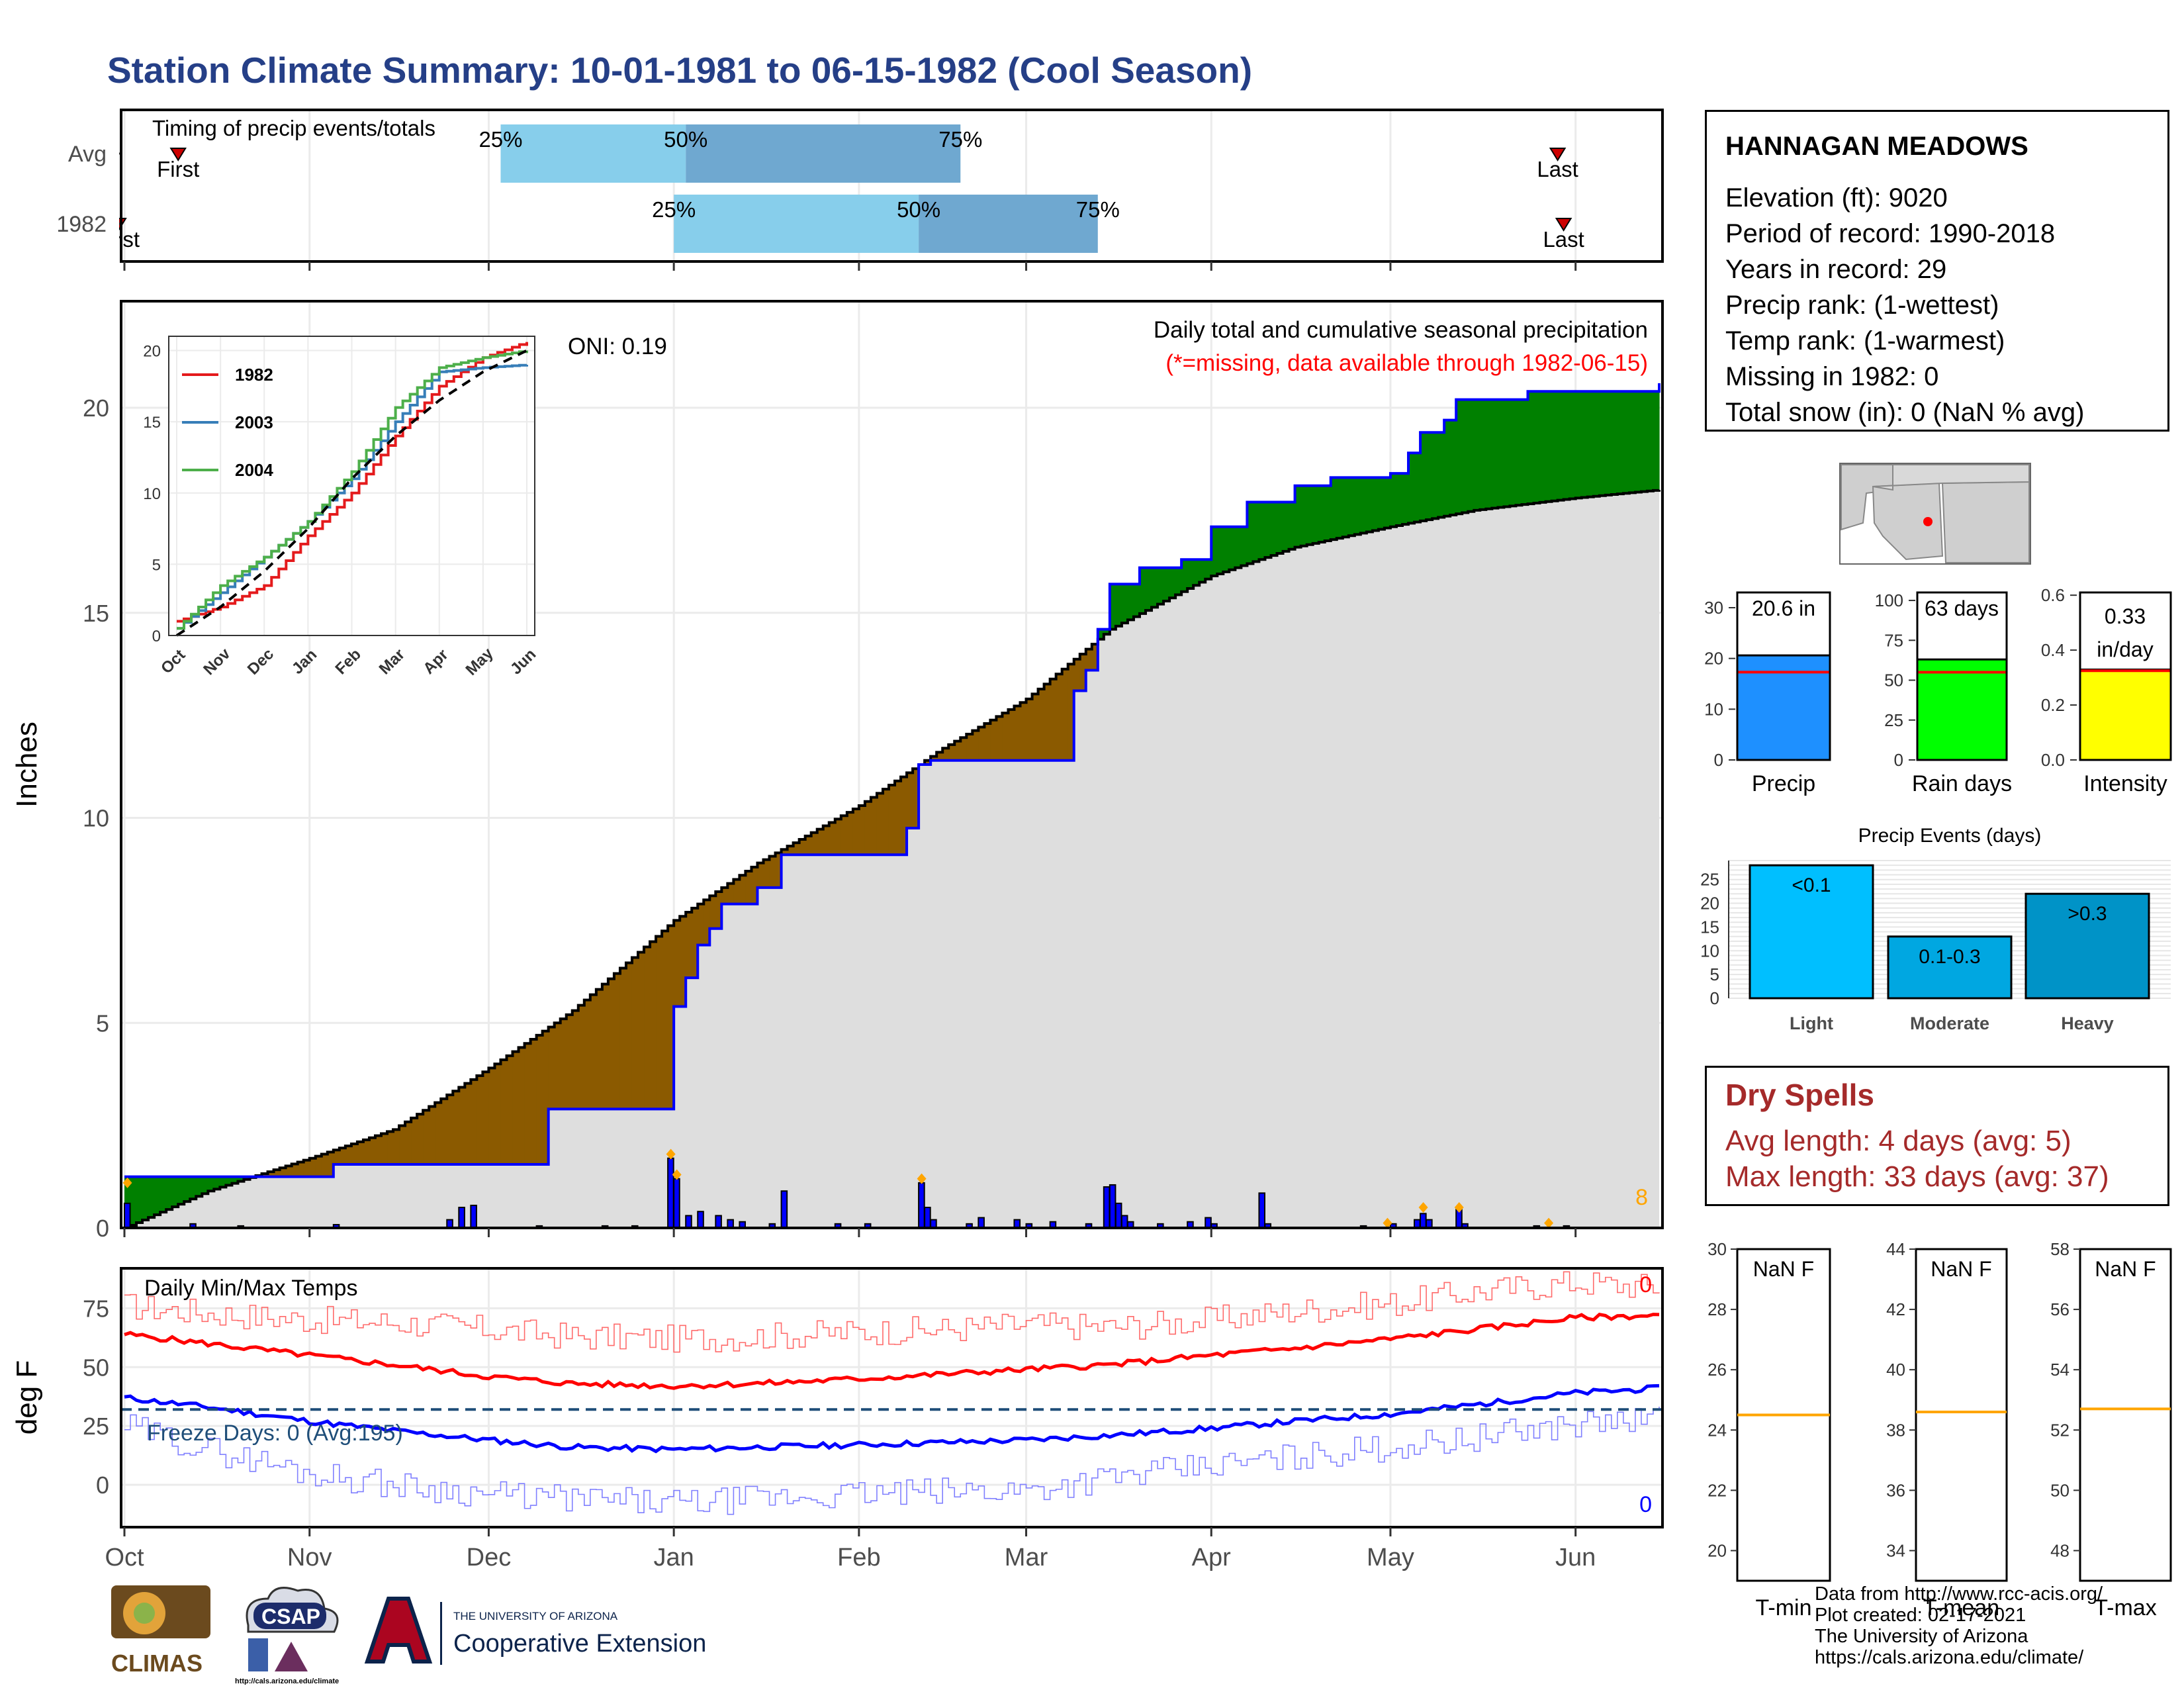  I want to click on mini-bar-label-bg, so click(1783, 607).